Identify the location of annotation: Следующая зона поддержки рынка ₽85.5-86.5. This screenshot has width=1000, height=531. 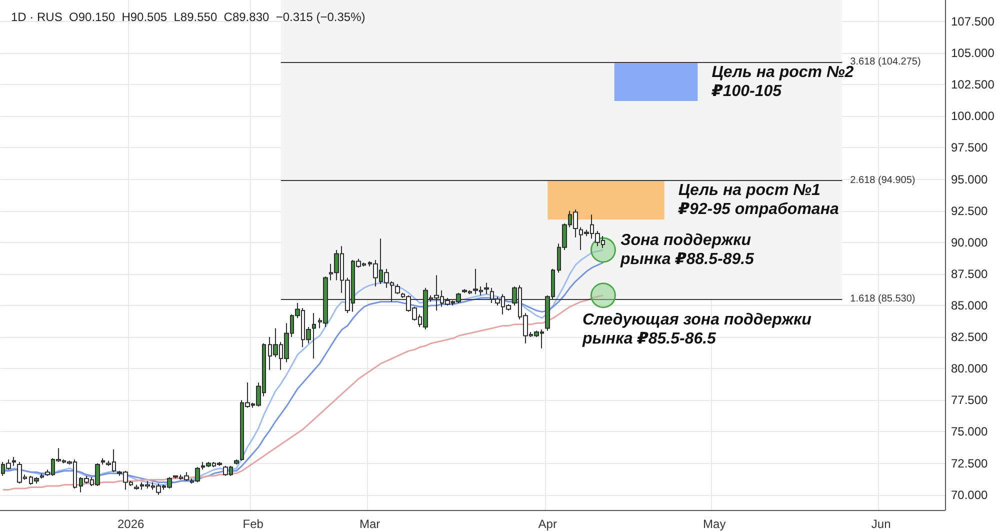
(696, 330).